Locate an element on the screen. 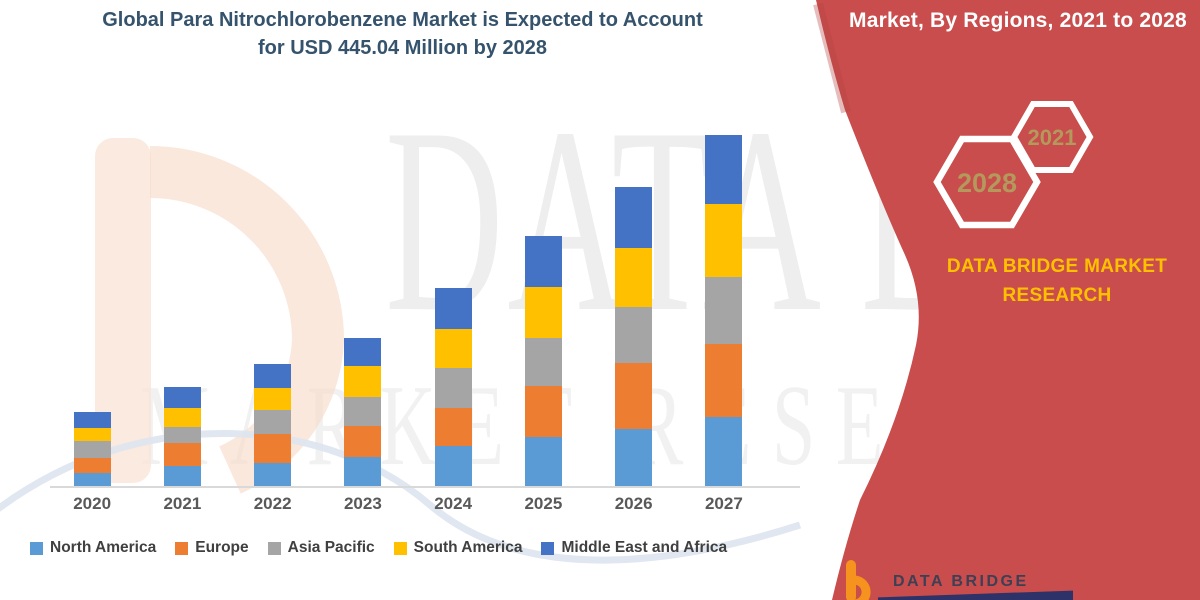  legend-item: Middle East and Africa is located at coordinates (634, 548).